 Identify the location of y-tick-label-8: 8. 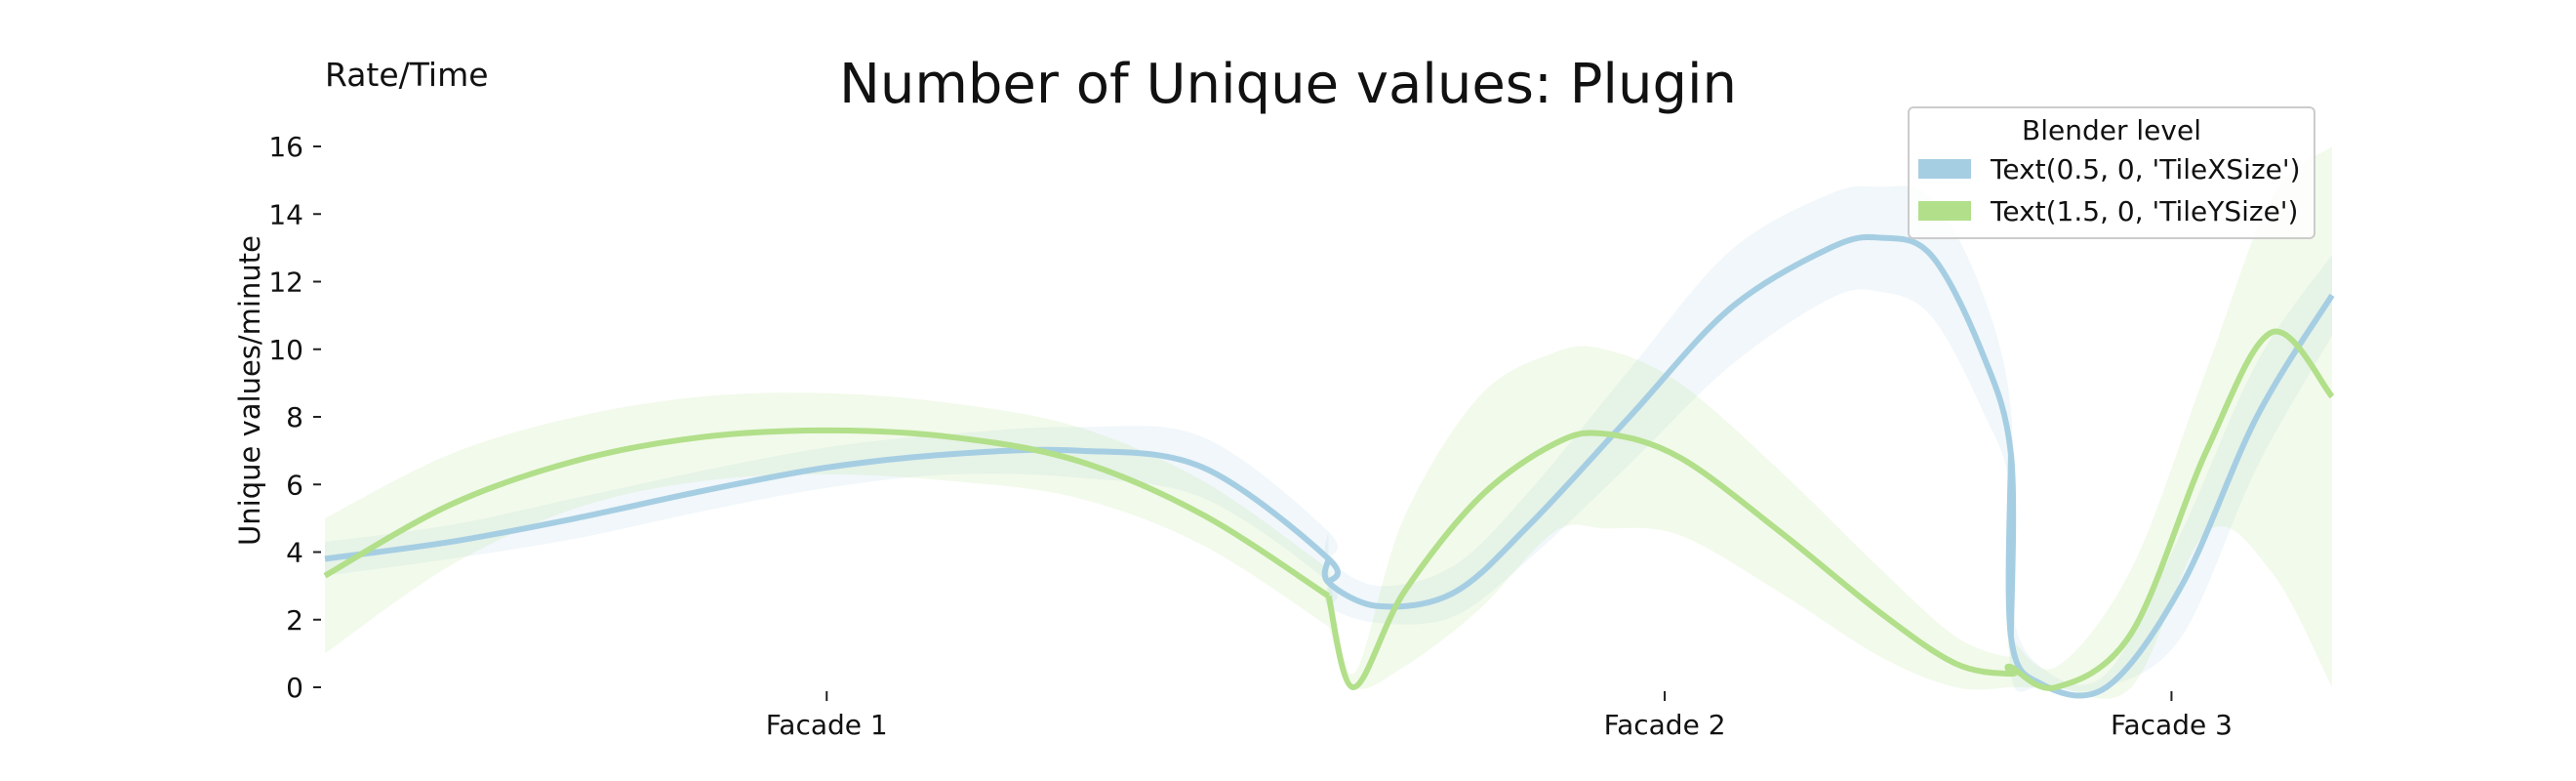
(294, 417).